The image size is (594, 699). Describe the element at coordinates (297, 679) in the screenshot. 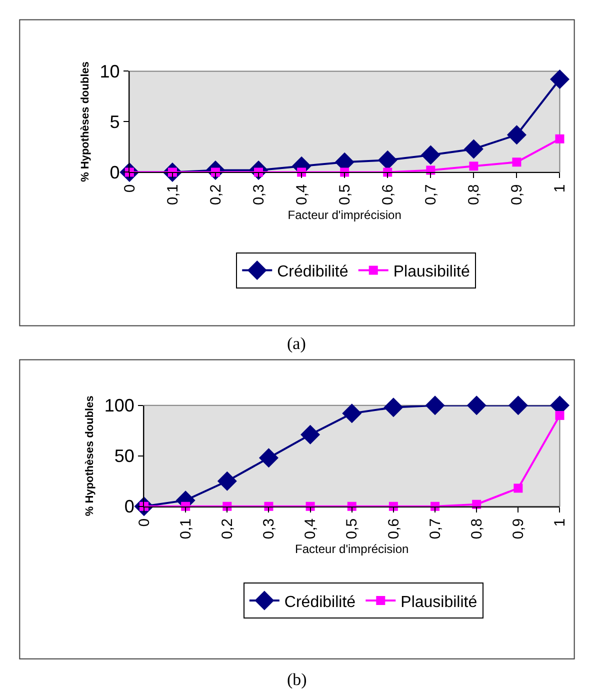

I see `text: (b)` at that location.